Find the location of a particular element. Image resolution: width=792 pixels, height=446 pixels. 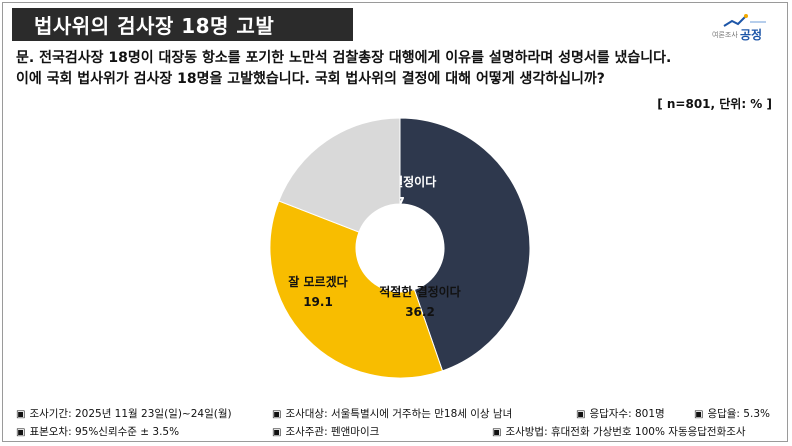

footer-item: ▣ 조사대상: 서울특별시에 거주하는 만18세 이상 남녀 is located at coordinates (392, 414).